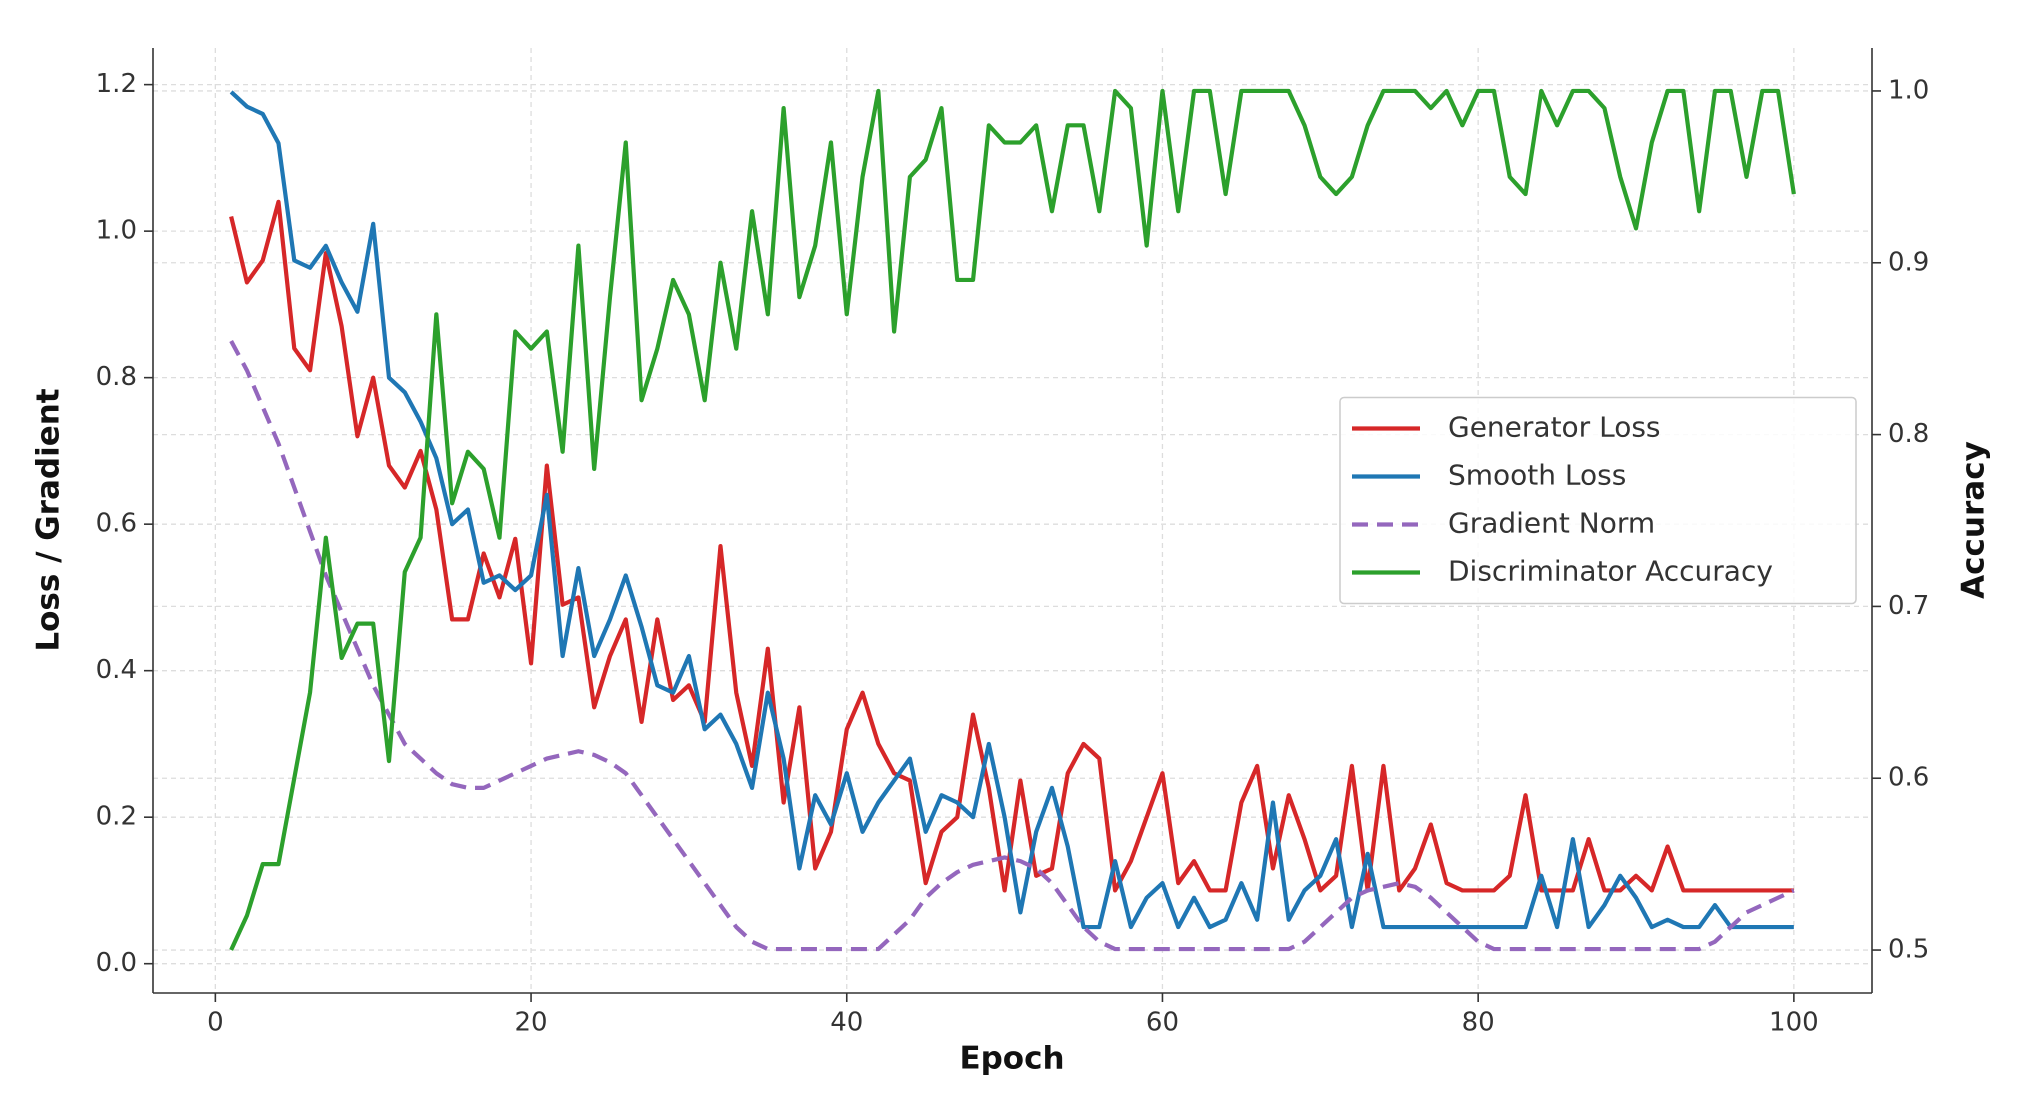 The width and height of the screenshot is (2024, 1100). I want to click on y2-tick-label: 0.8, so click(1908, 434).